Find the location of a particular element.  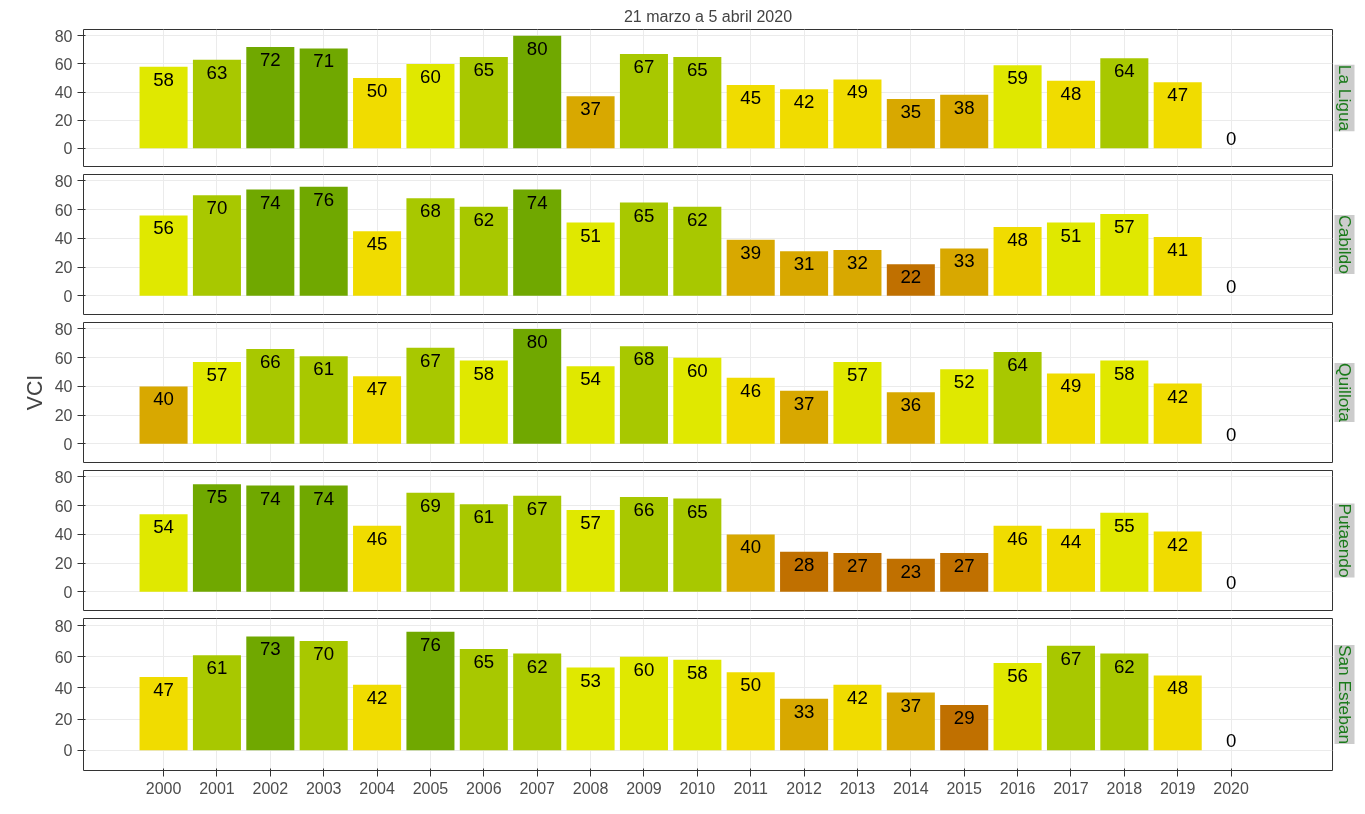

y-tick-label: 20 is located at coordinates (63, 268).